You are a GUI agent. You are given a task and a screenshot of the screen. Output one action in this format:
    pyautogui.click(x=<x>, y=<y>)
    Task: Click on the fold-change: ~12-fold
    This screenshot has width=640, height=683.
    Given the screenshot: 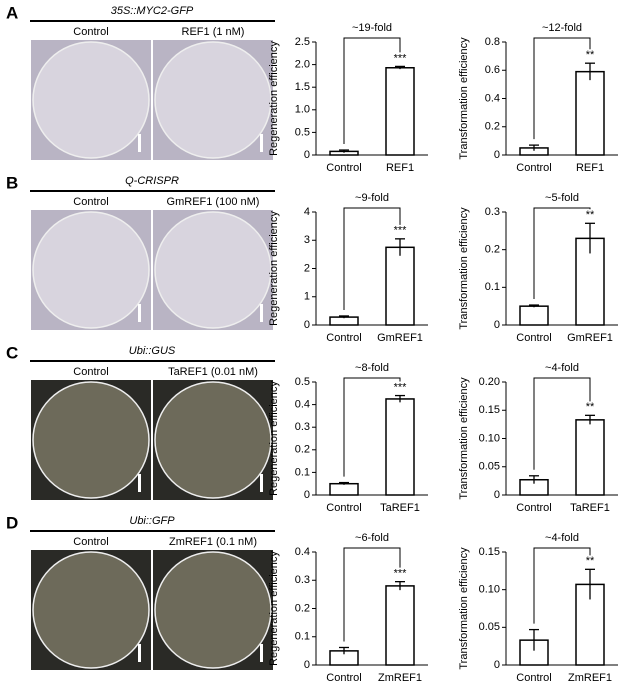 What is the action you would take?
    pyautogui.click(x=562, y=28)
    